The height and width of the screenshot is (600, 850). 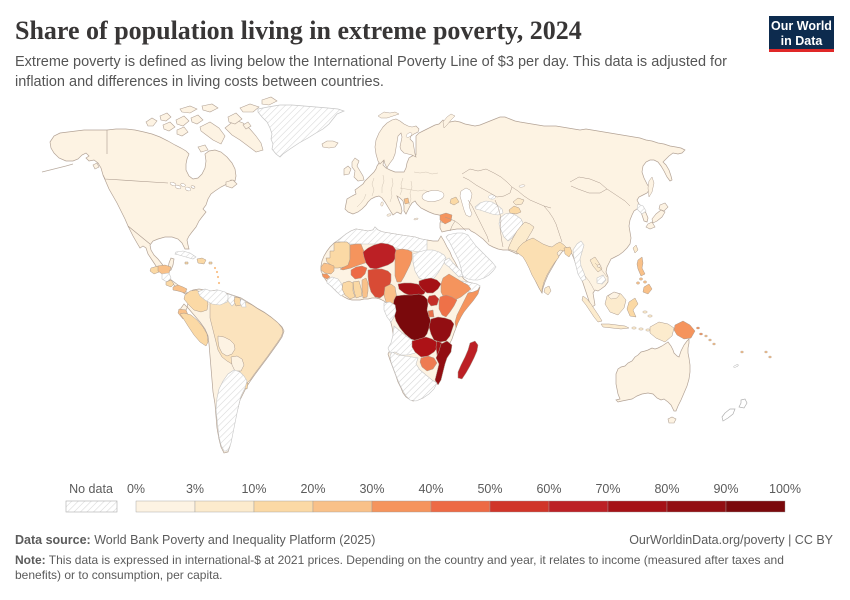 What do you see at coordinates (312, 489) in the screenshot?
I see `svg-text: 20%` at bounding box center [312, 489].